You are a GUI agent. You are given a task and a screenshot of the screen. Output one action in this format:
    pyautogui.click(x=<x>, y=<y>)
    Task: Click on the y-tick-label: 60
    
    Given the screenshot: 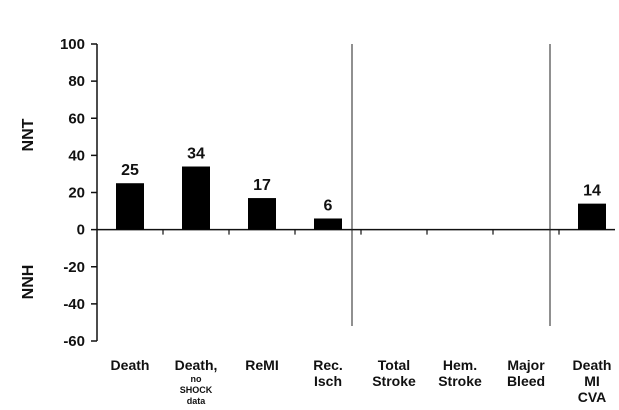 What is the action you would take?
    pyautogui.click(x=76, y=118)
    